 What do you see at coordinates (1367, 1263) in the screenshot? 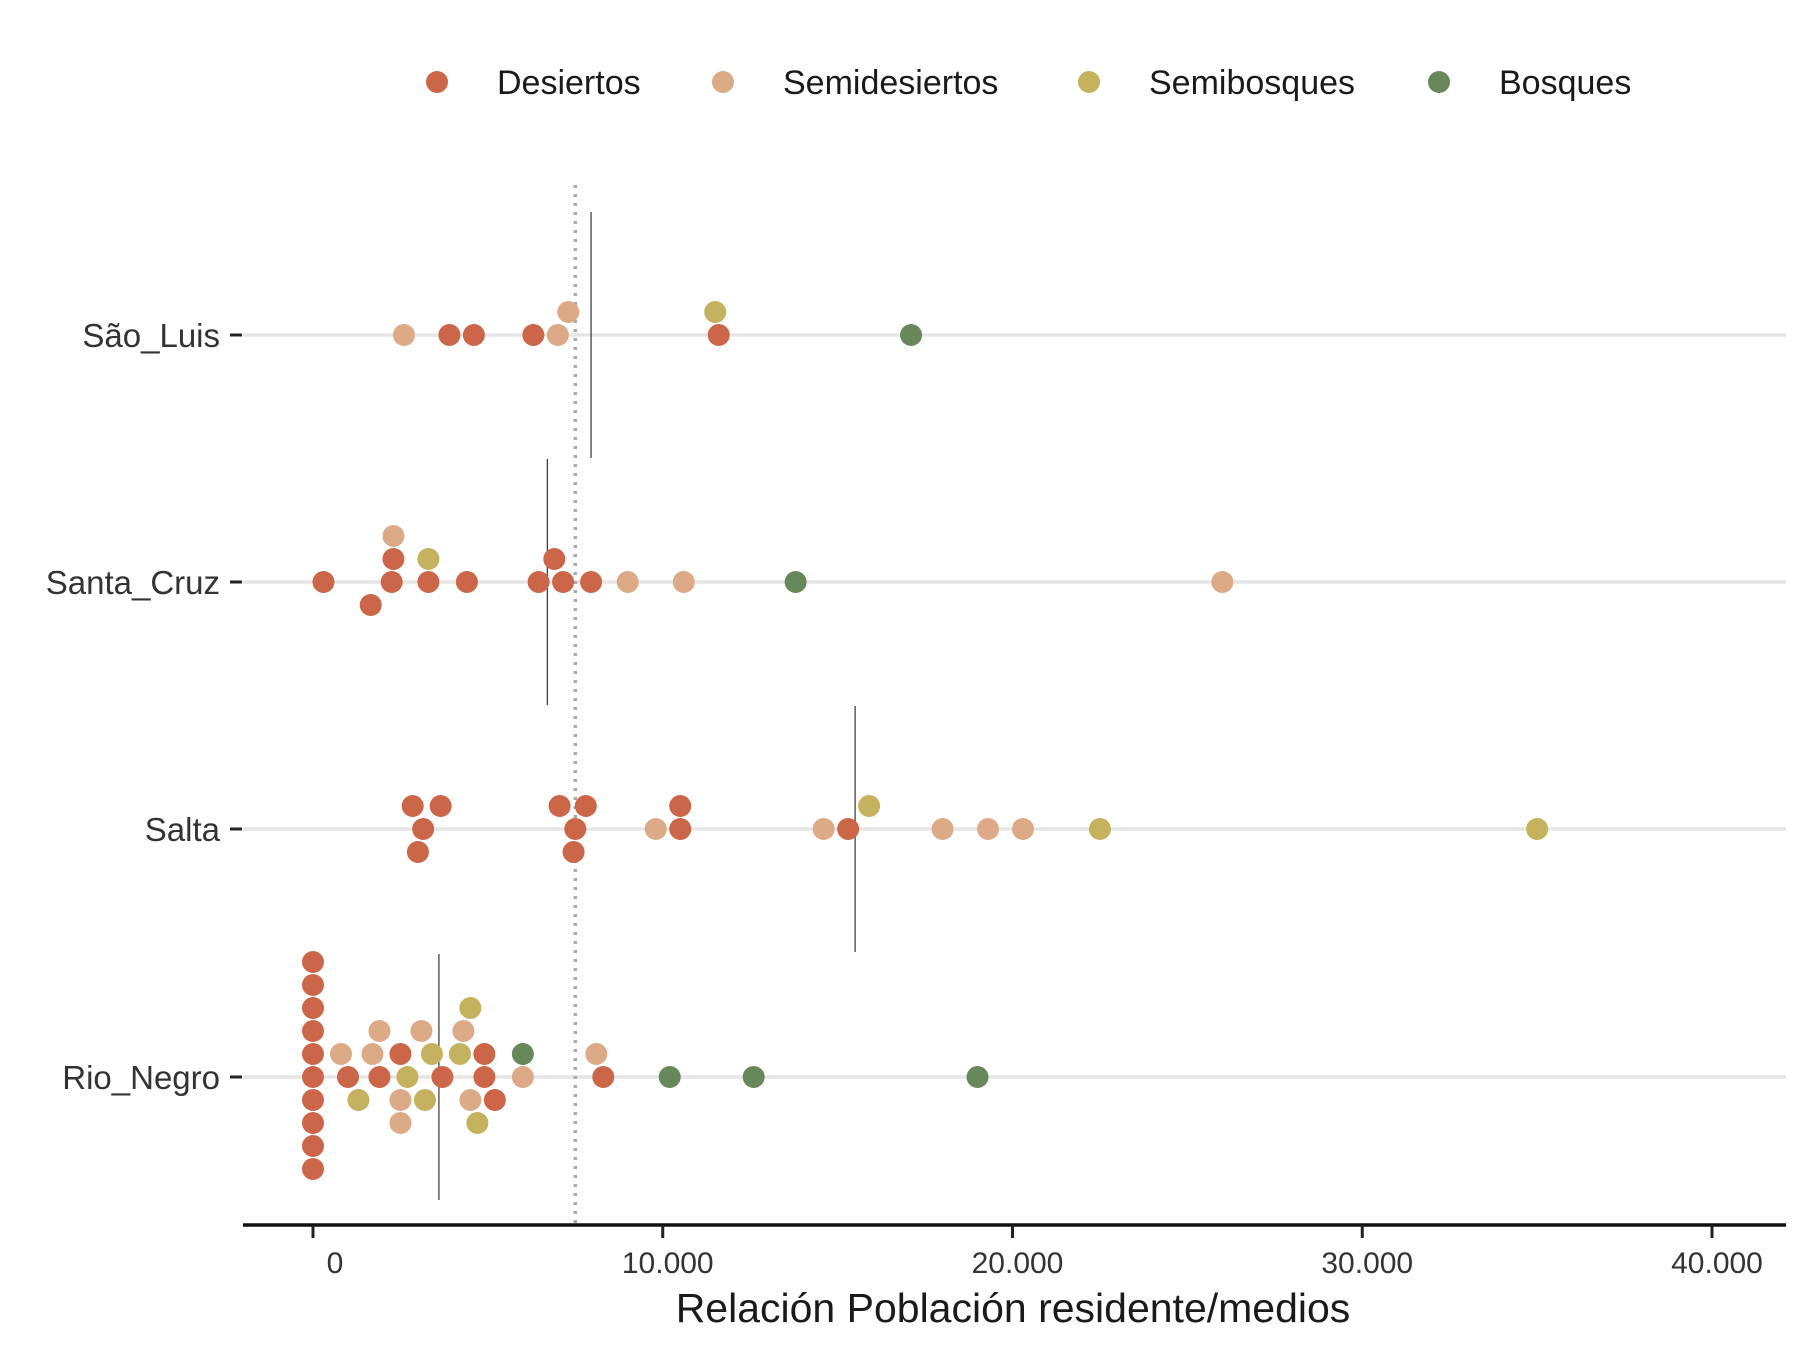
I see `x-tick-label: 30.000` at bounding box center [1367, 1263].